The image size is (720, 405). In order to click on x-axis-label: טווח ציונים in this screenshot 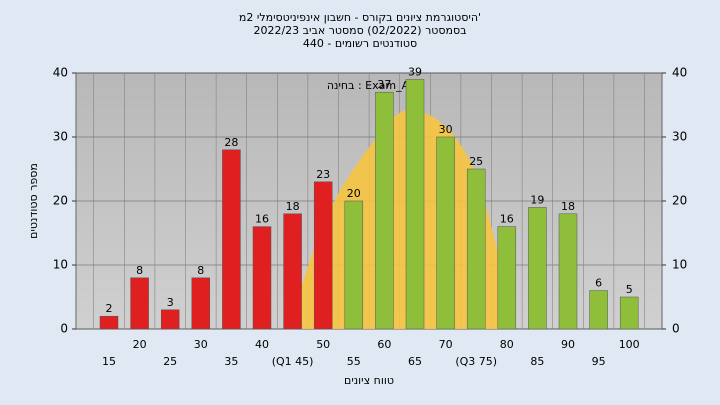, I will do `click(369, 380)`.